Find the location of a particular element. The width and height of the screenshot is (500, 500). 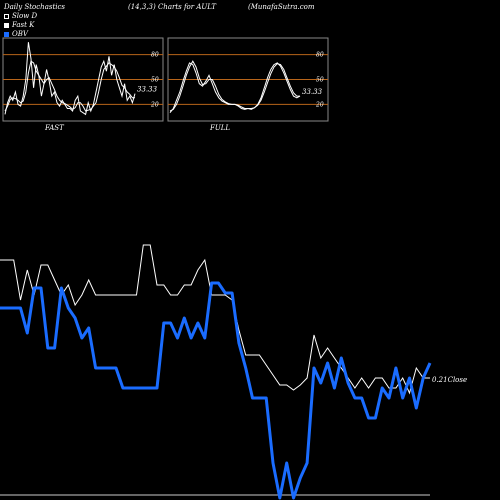

legend: Slow D Fast K OBV is located at coordinates (20, 25).